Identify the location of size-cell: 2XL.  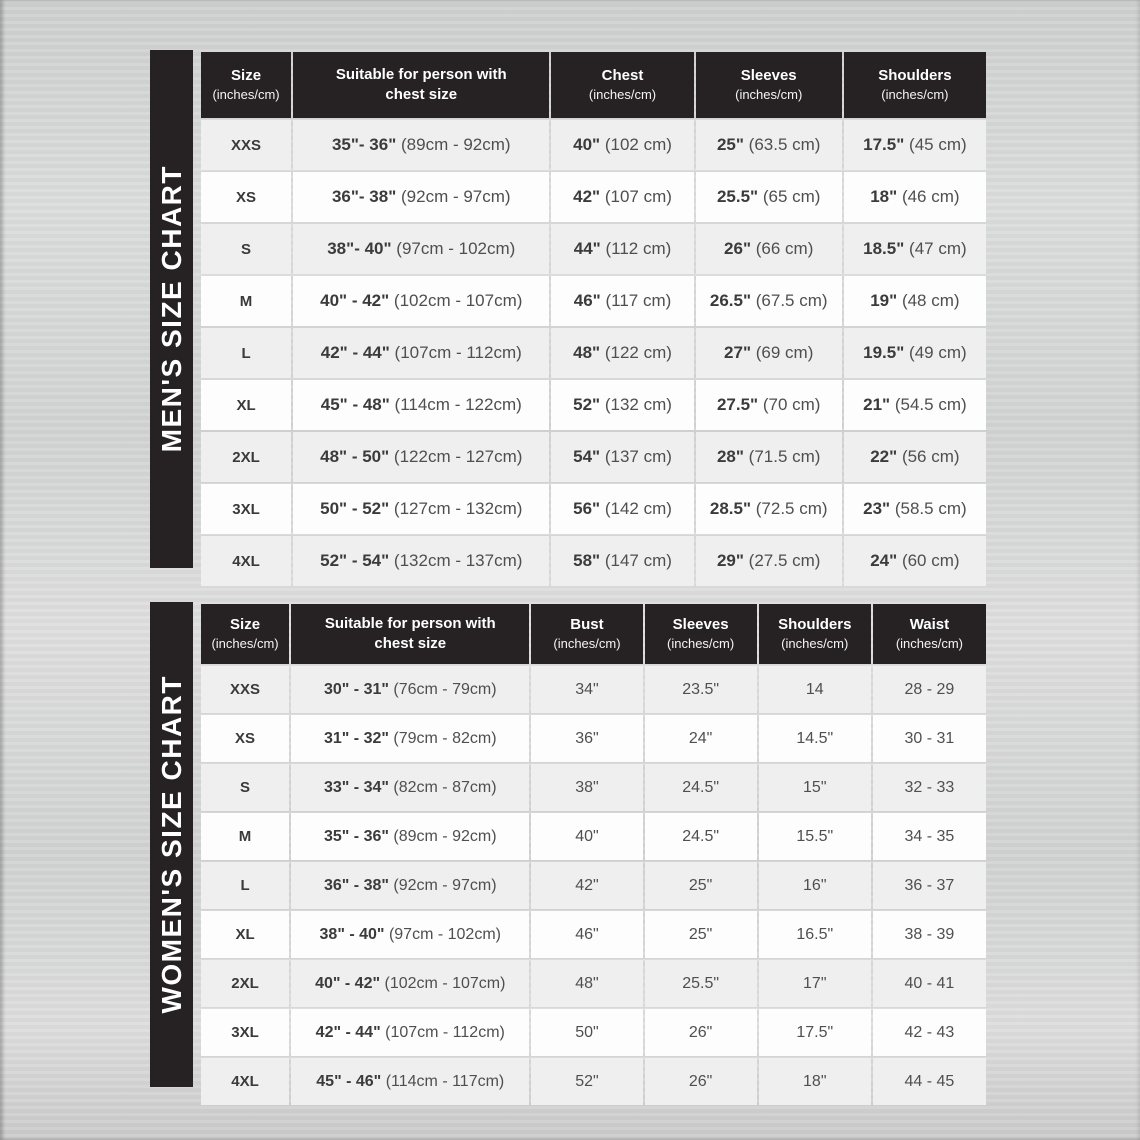
(246, 457).